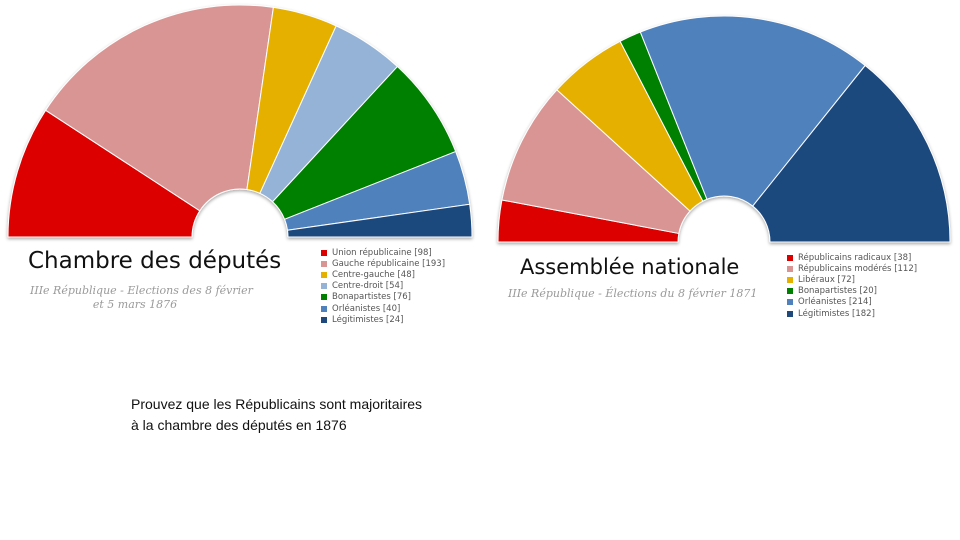 This screenshot has width=960, height=540. I want to click on legend-item: Bonapartistes [20], so click(852, 291).